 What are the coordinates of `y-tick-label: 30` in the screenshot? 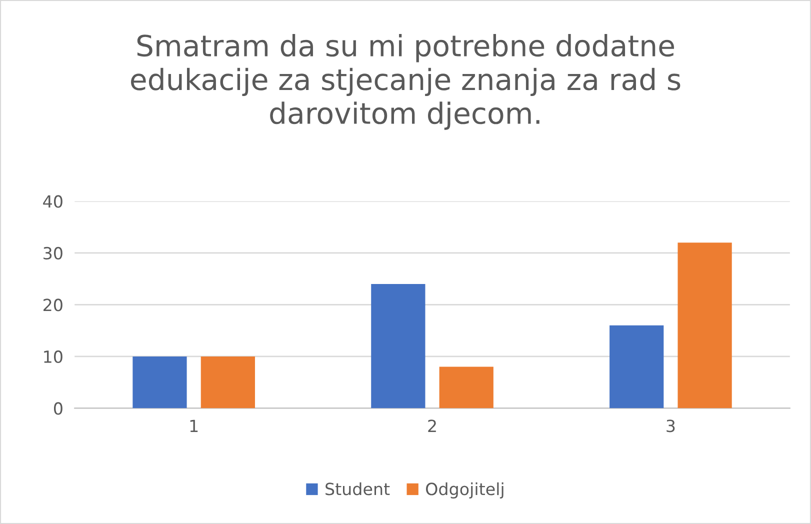 It's located at (53, 253).